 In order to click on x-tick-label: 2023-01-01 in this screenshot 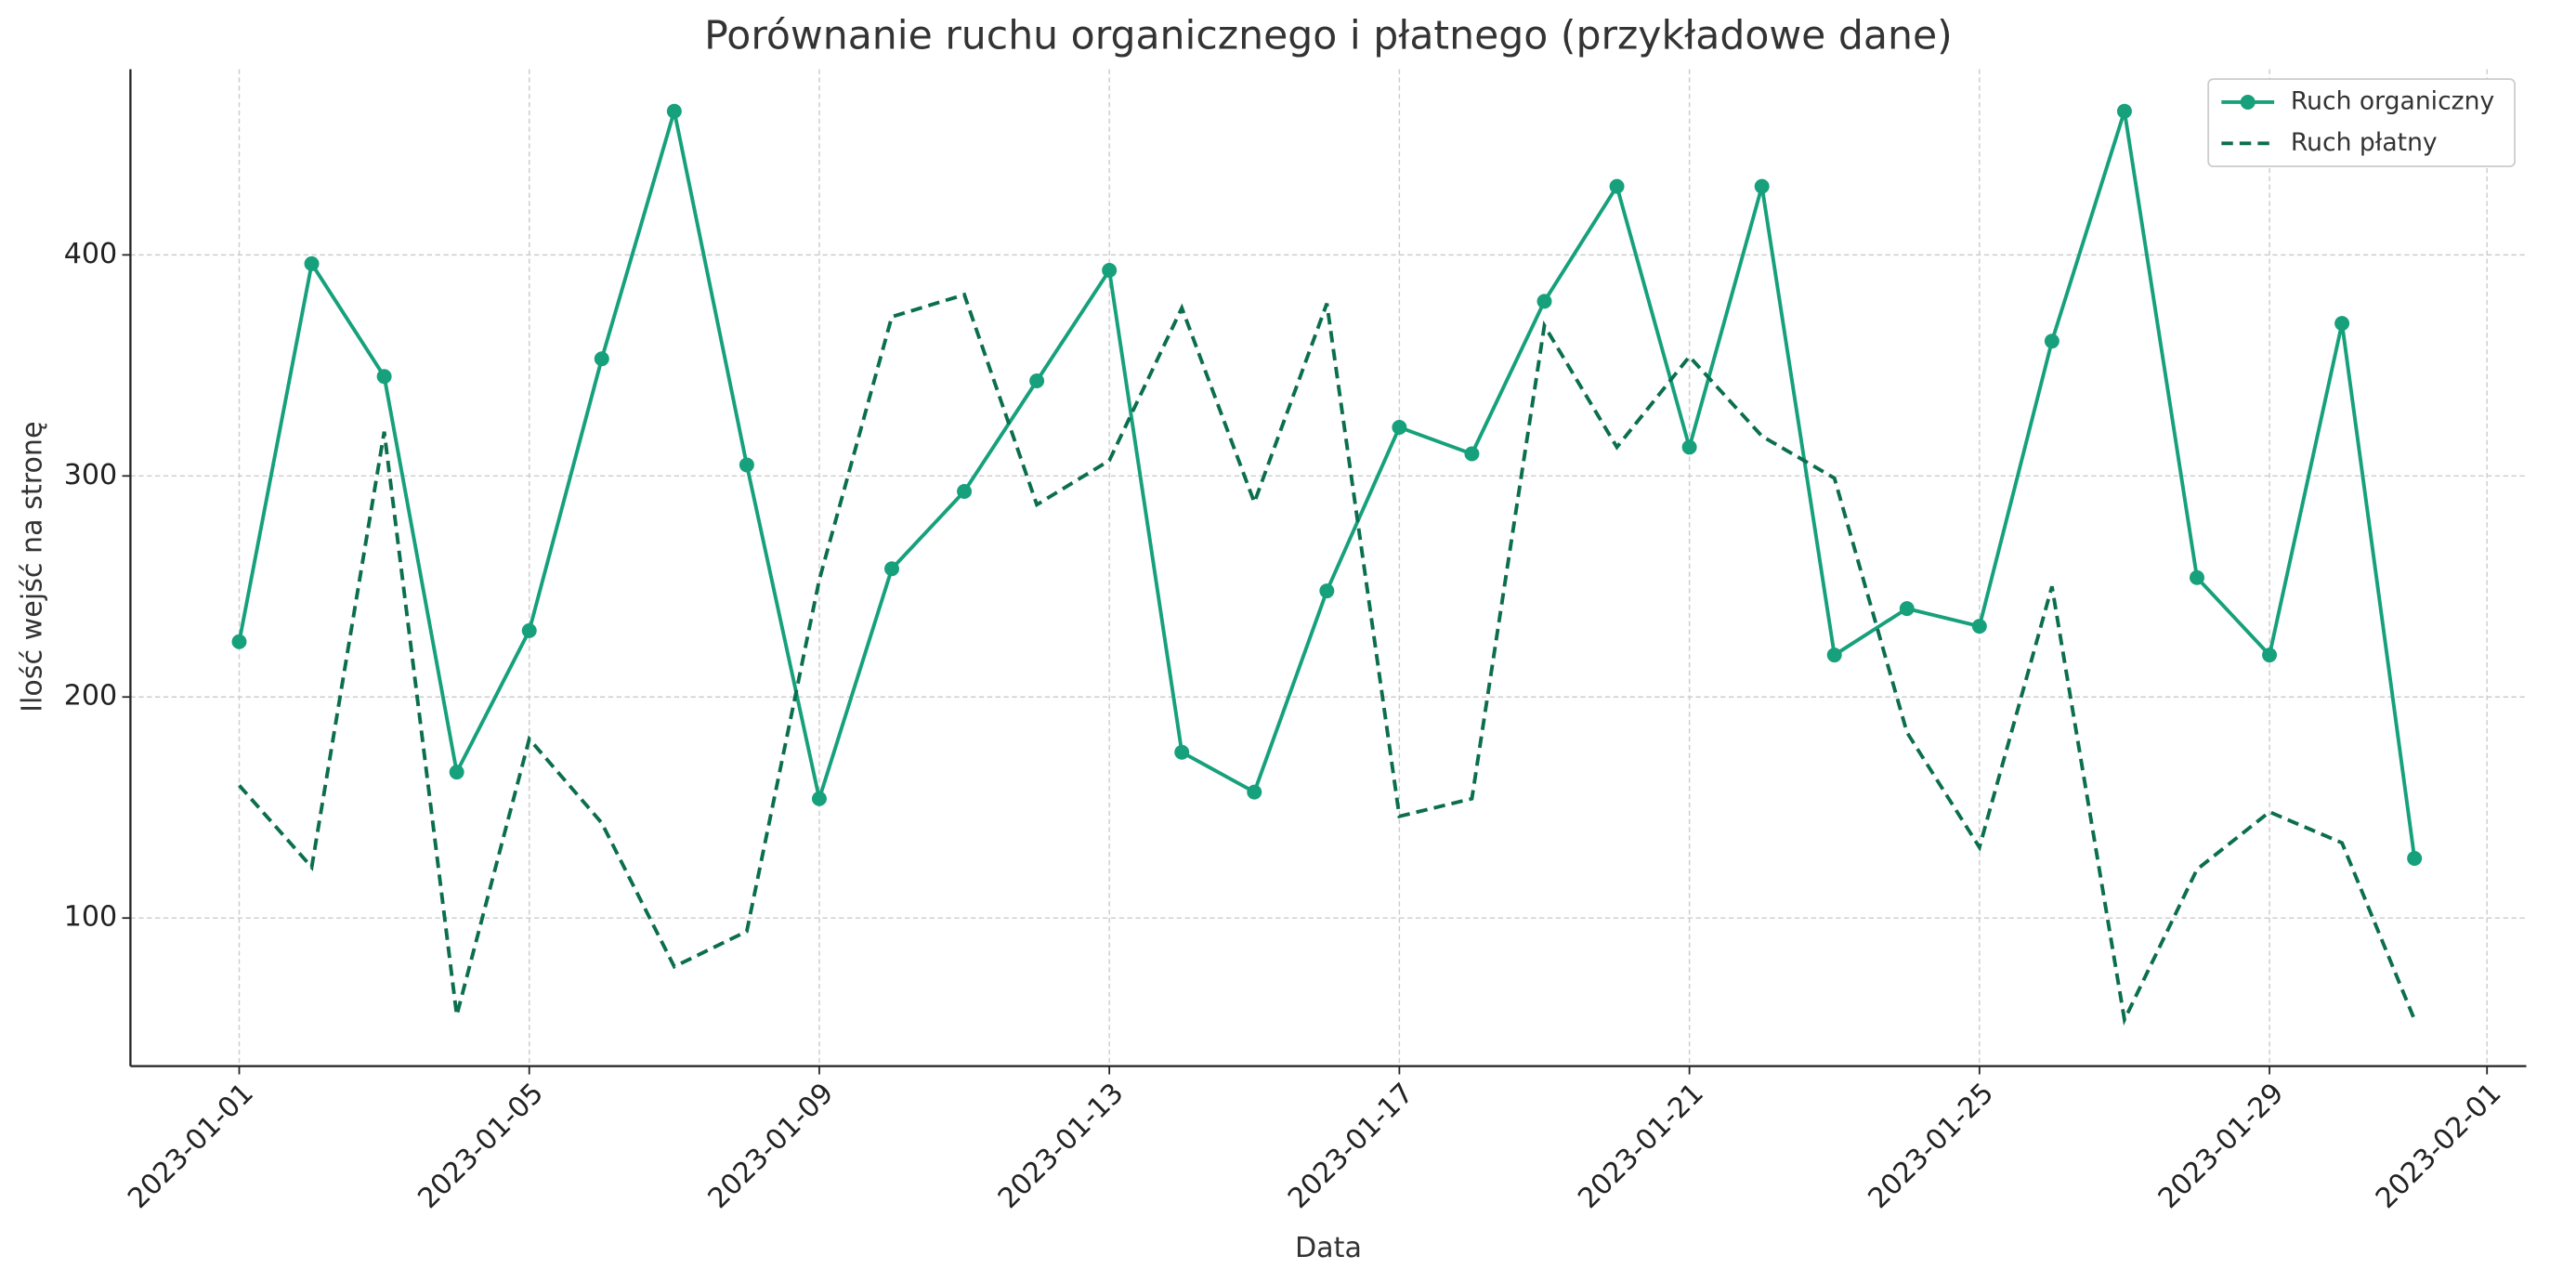, I will do `click(191, 1146)`.